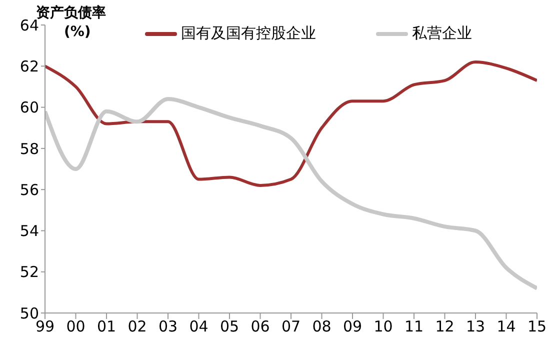  Describe the element at coordinates (444, 327) in the screenshot. I see `x-tick-label: 12` at that location.